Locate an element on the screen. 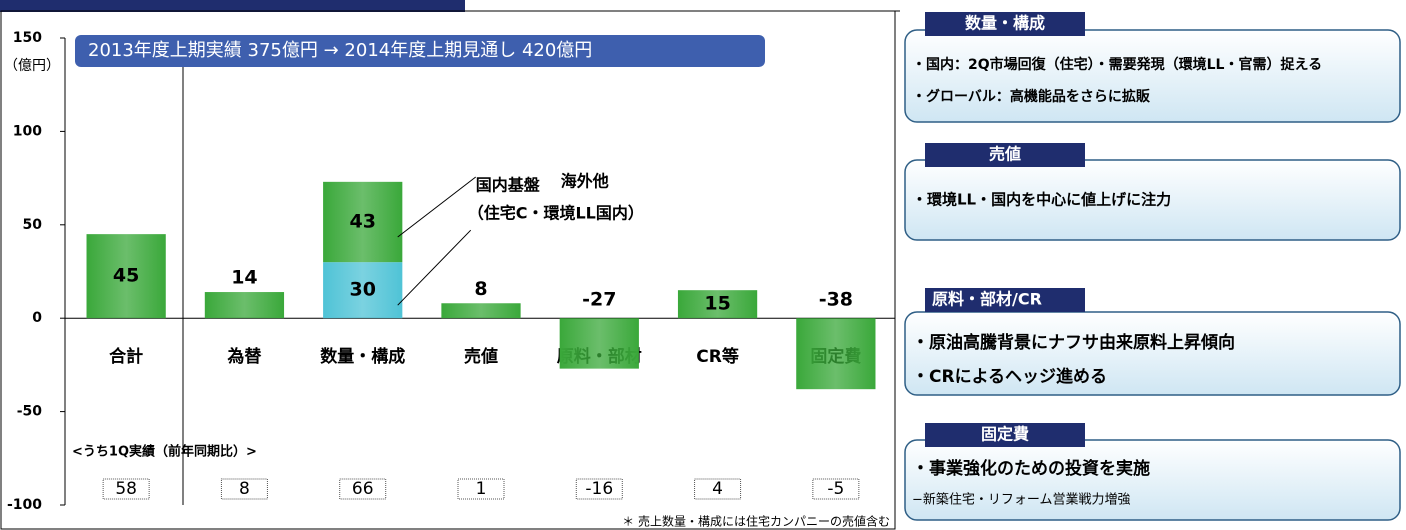 The height and width of the screenshot is (530, 1406). y-tick-label: 150 is located at coordinates (27, 38).